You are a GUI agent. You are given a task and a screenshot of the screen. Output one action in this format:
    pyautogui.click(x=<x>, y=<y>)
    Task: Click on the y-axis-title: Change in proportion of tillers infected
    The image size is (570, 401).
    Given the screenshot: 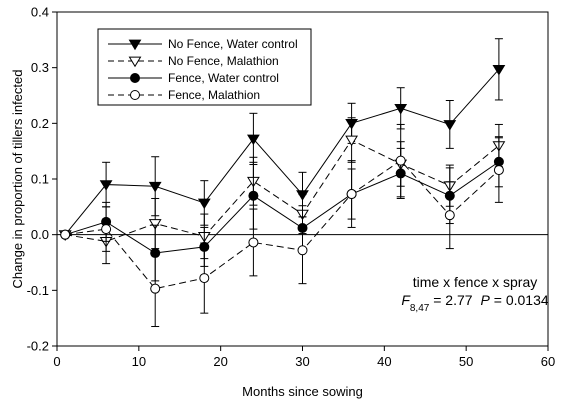 What is the action you would take?
    pyautogui.click(x=17, y=179)
    